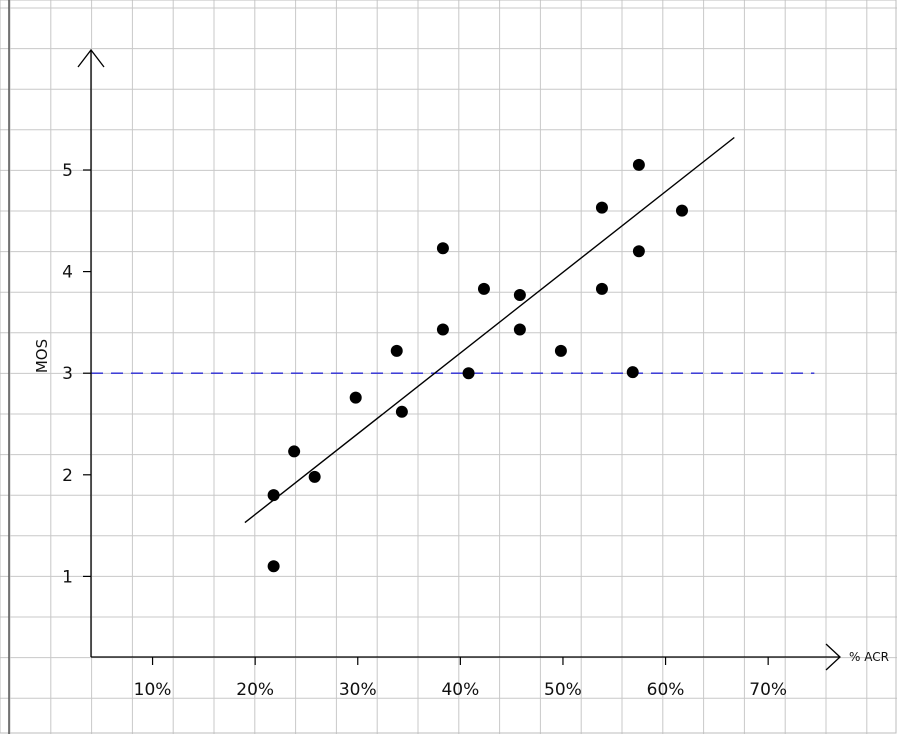 The image size is (897, 734). I want to click on y-axis-title: MOS, so click(42, 356).